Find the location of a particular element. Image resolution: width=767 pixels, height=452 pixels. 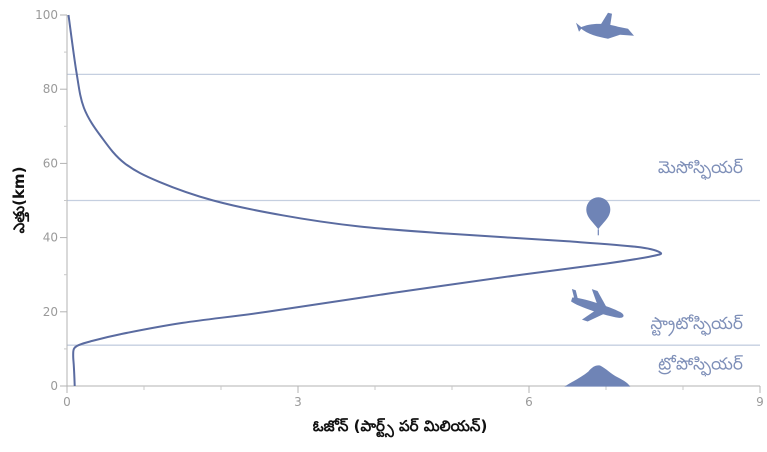

mountain-icon is located at coordinates (597, 376).